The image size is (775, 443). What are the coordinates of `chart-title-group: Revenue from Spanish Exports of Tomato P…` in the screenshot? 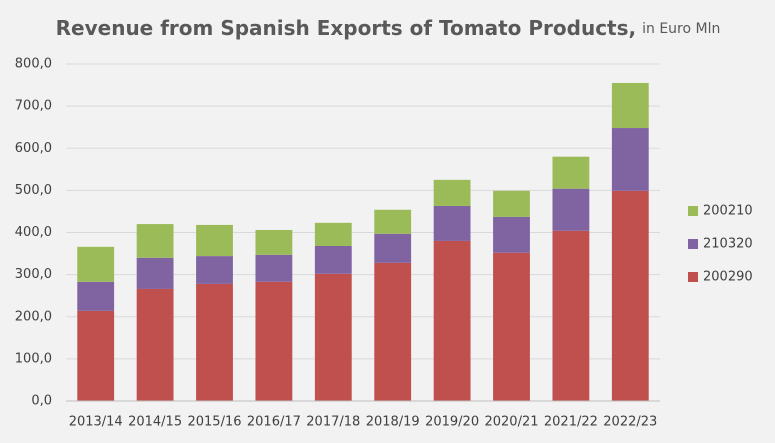 It's located at (388, 28).